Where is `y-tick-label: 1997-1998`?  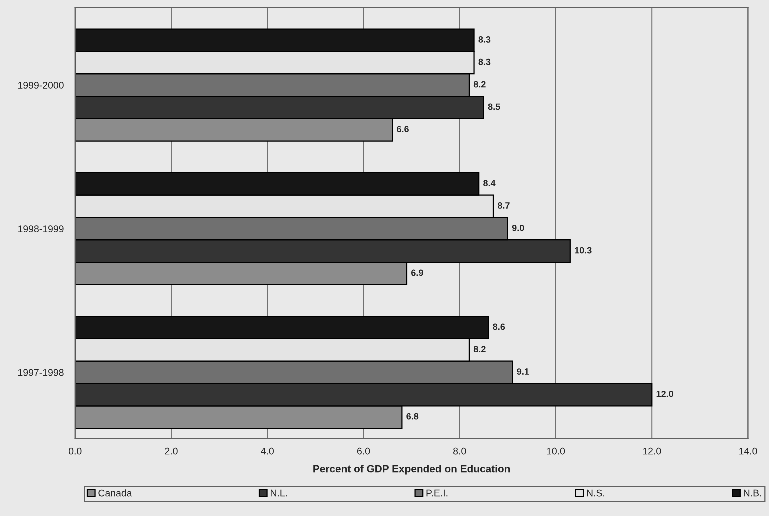 y-tick-label: 1997-1998 is located at coordinates (41, 372).